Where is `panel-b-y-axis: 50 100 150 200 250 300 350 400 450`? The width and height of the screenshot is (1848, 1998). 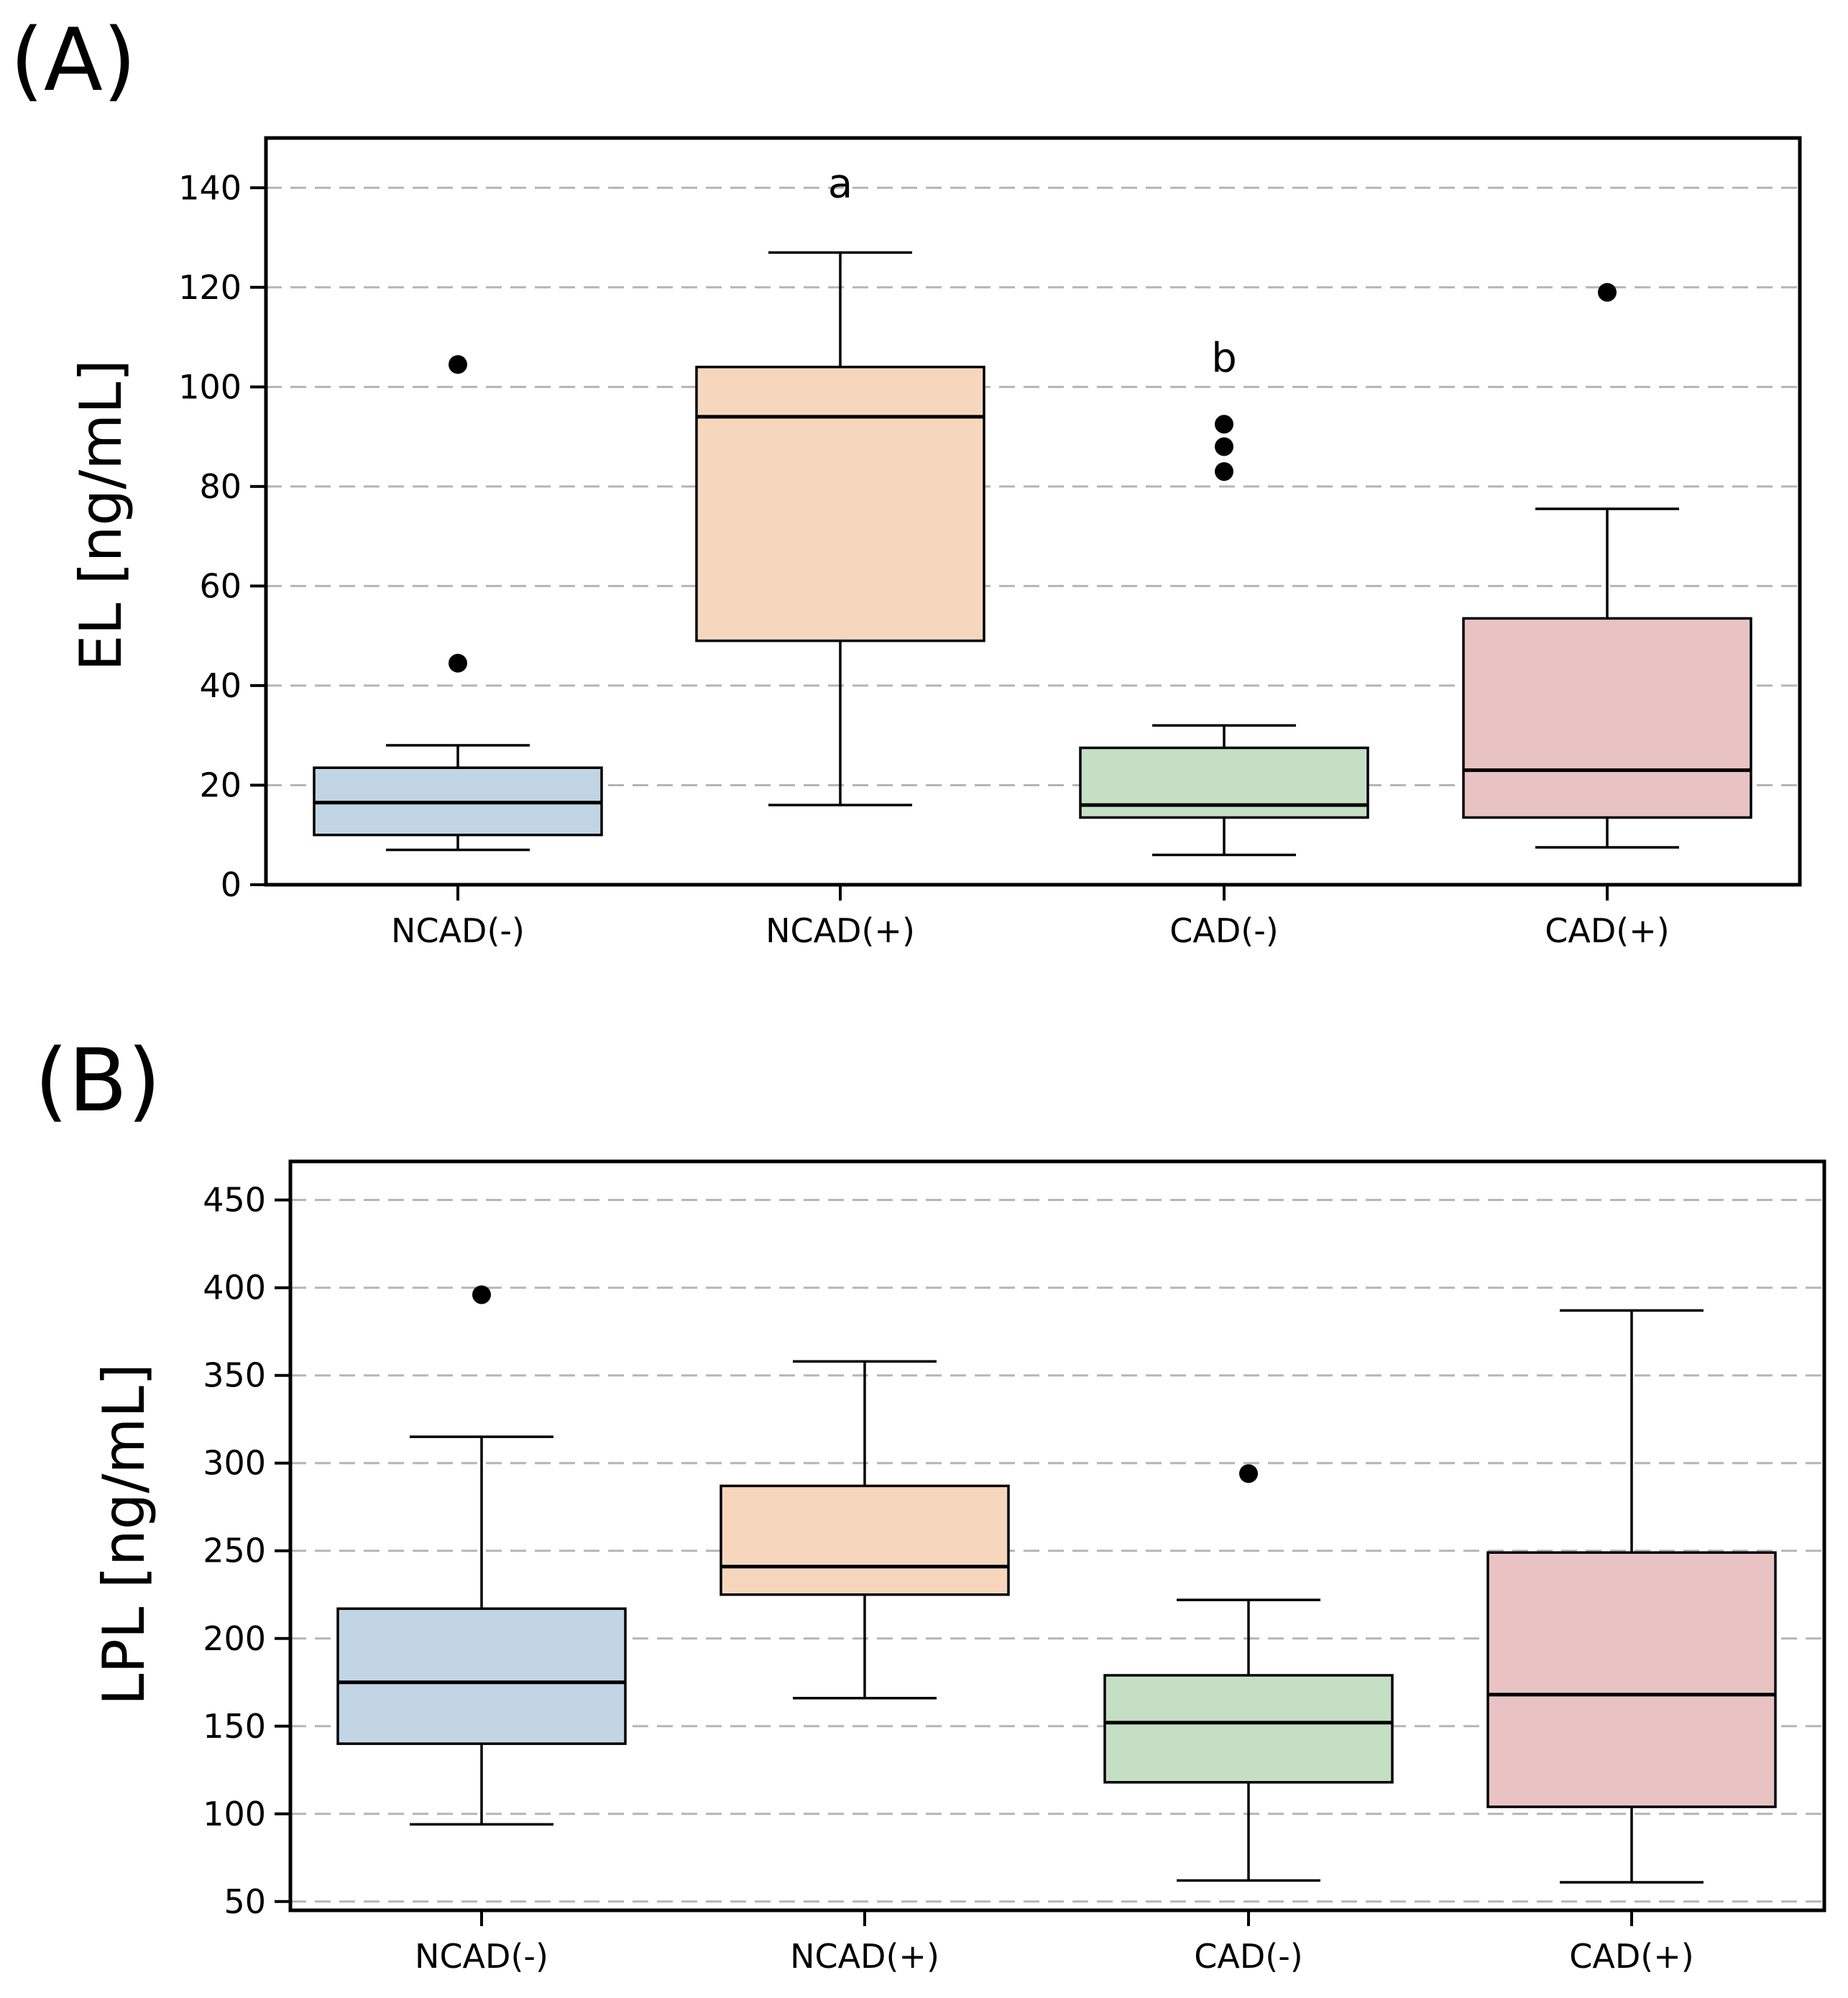
panel-b-y-axis: 50 100 150 200 250 300 350 400 450 is located at coordinates (246, 1551).